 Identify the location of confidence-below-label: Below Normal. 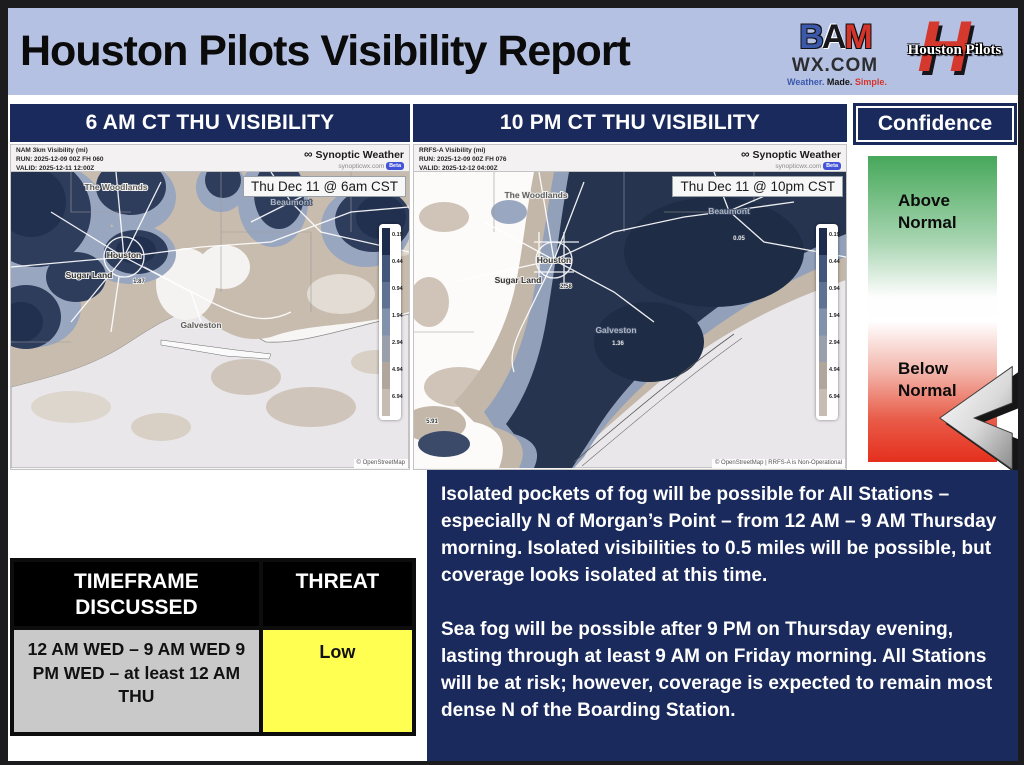
(927, 380).